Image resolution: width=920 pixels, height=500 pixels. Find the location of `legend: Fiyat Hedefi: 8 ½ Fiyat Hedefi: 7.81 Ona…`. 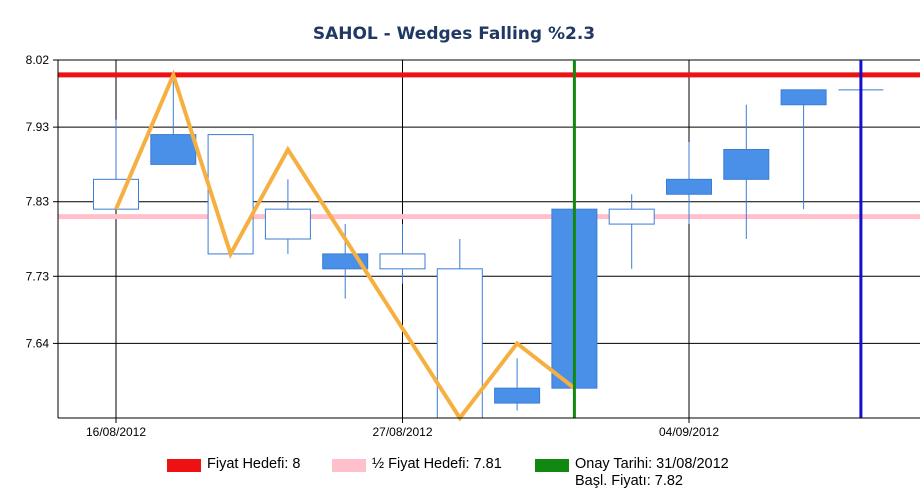

legend: Fiyat Hedefi: 8 ½ Fiyat Hedefi: 7.81 Ona… is located at coordinates (460, 476).